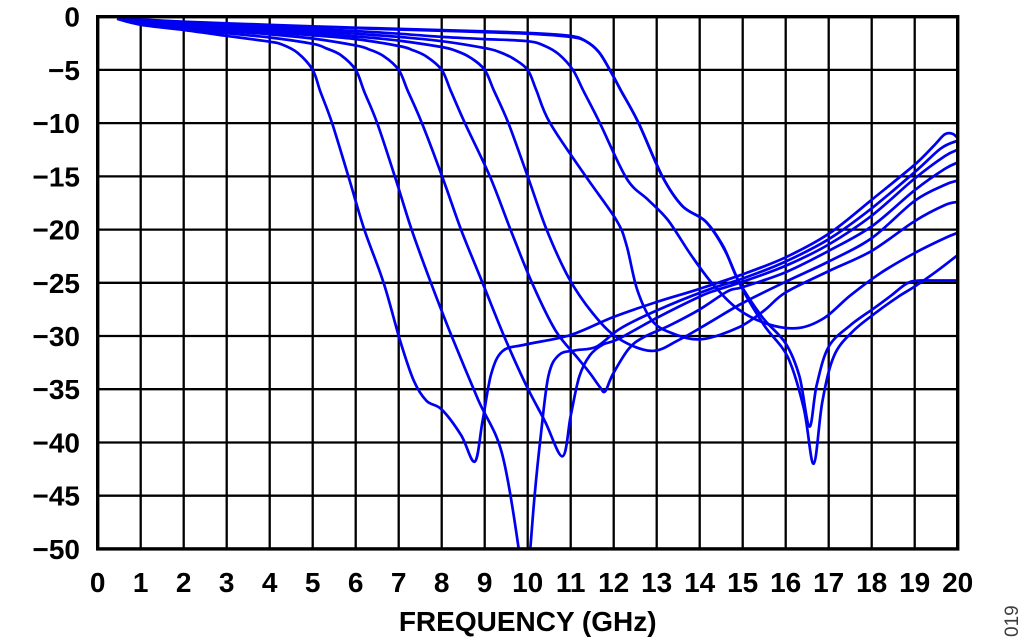 This screenshot has height=642, width=1024. What do you see at coordinates (828, 582) in the screenshot?
I see `svg-text: 17` at bounding box center [828, 582].